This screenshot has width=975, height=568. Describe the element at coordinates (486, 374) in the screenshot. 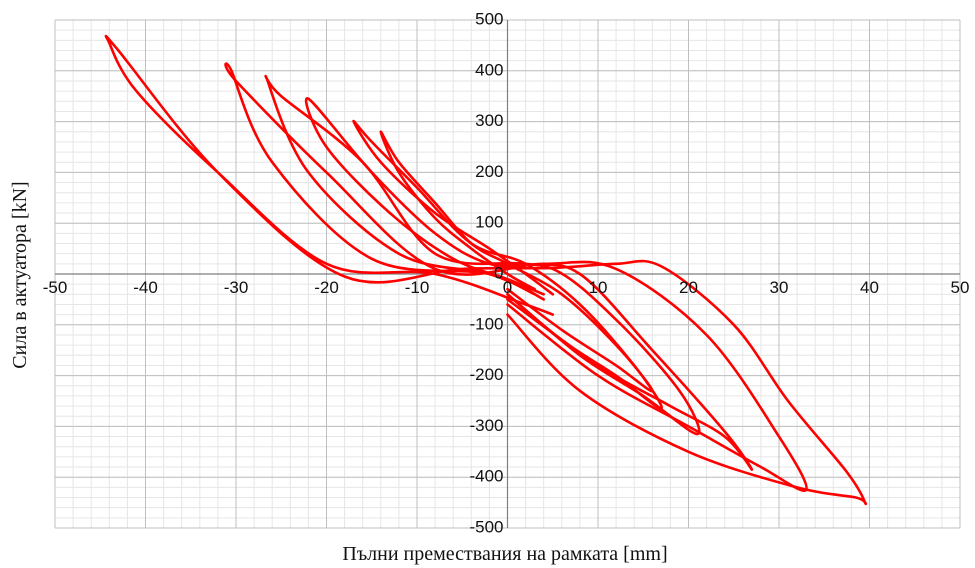

I see `y-tick-label: -200` at that location.